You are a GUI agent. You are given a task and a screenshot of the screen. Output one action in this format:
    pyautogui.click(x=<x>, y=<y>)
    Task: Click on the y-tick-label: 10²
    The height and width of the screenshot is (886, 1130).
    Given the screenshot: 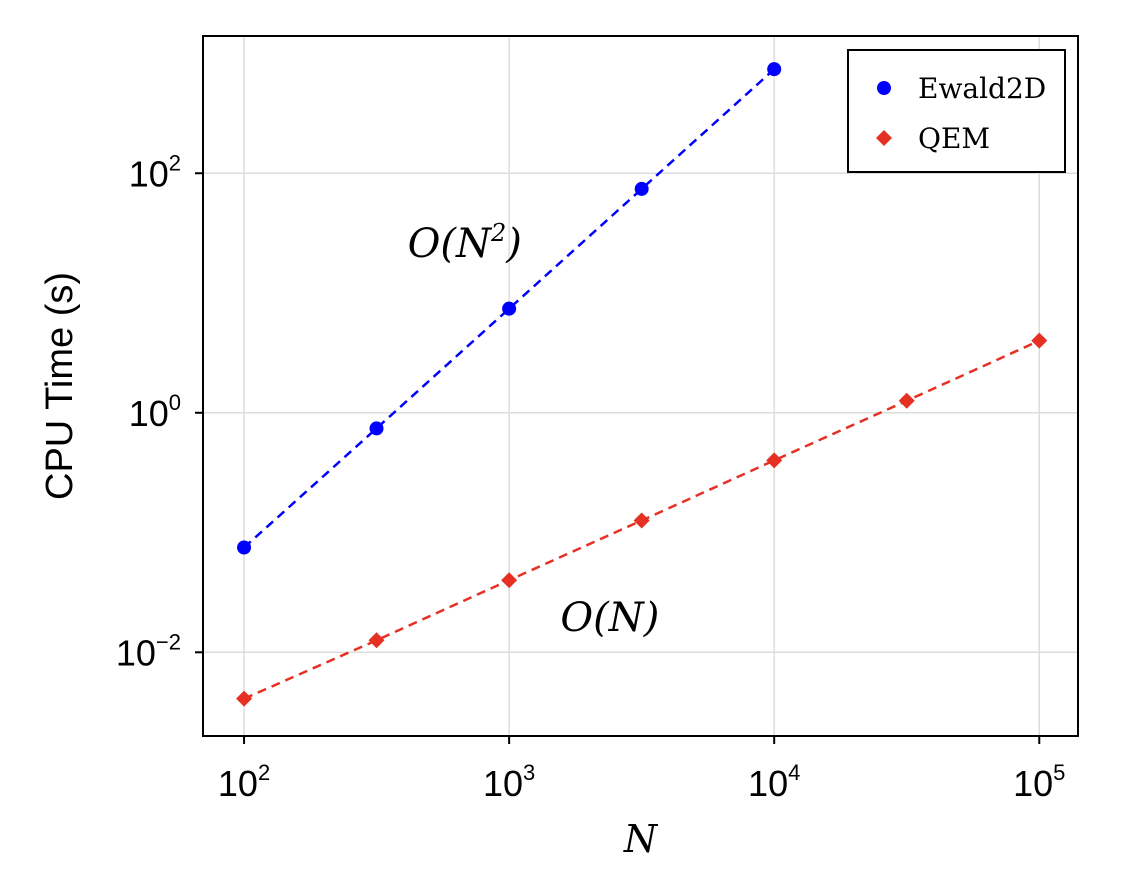 What is the action you would take?
    pyautogui.click(x=155, y=172)
    